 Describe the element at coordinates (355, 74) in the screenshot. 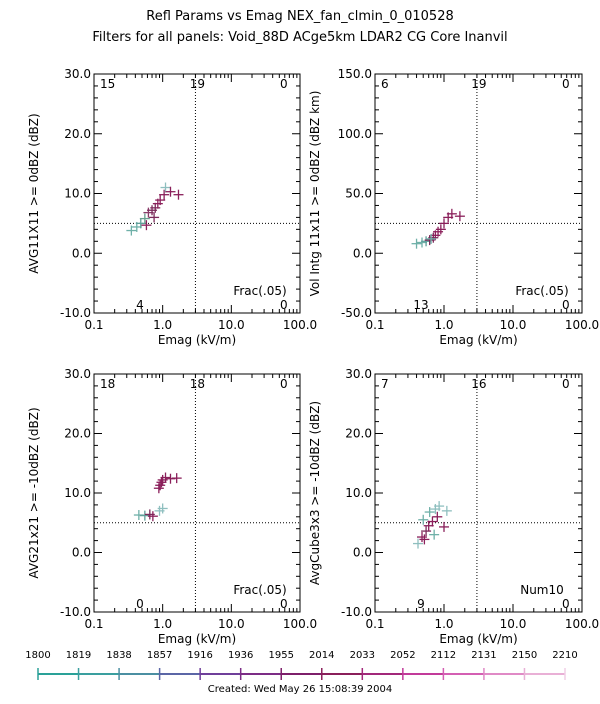

I see `y-tick-label: 150.0` at that location.